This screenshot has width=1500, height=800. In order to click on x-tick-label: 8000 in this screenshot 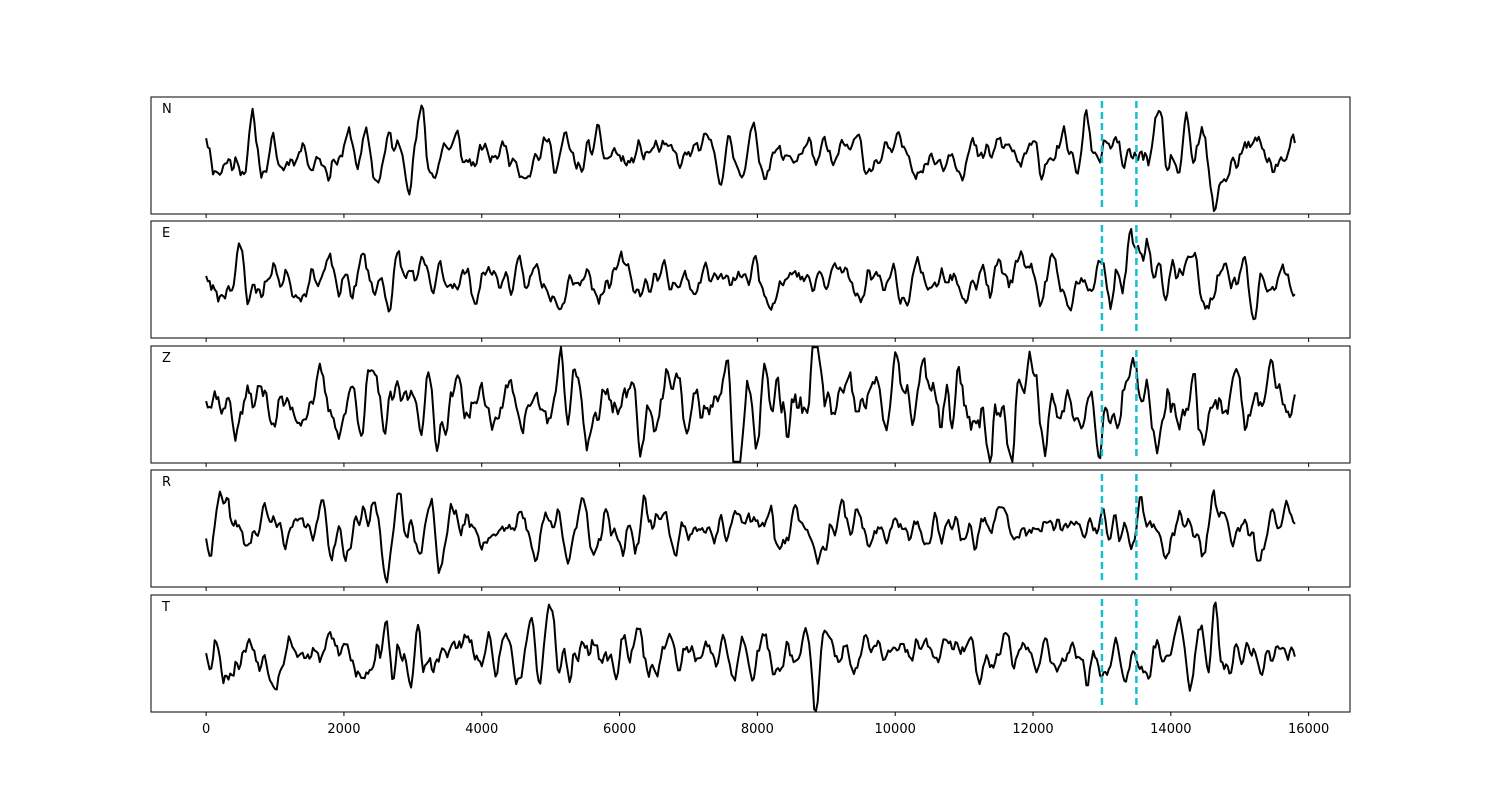, I will do `click(757, 729)`.